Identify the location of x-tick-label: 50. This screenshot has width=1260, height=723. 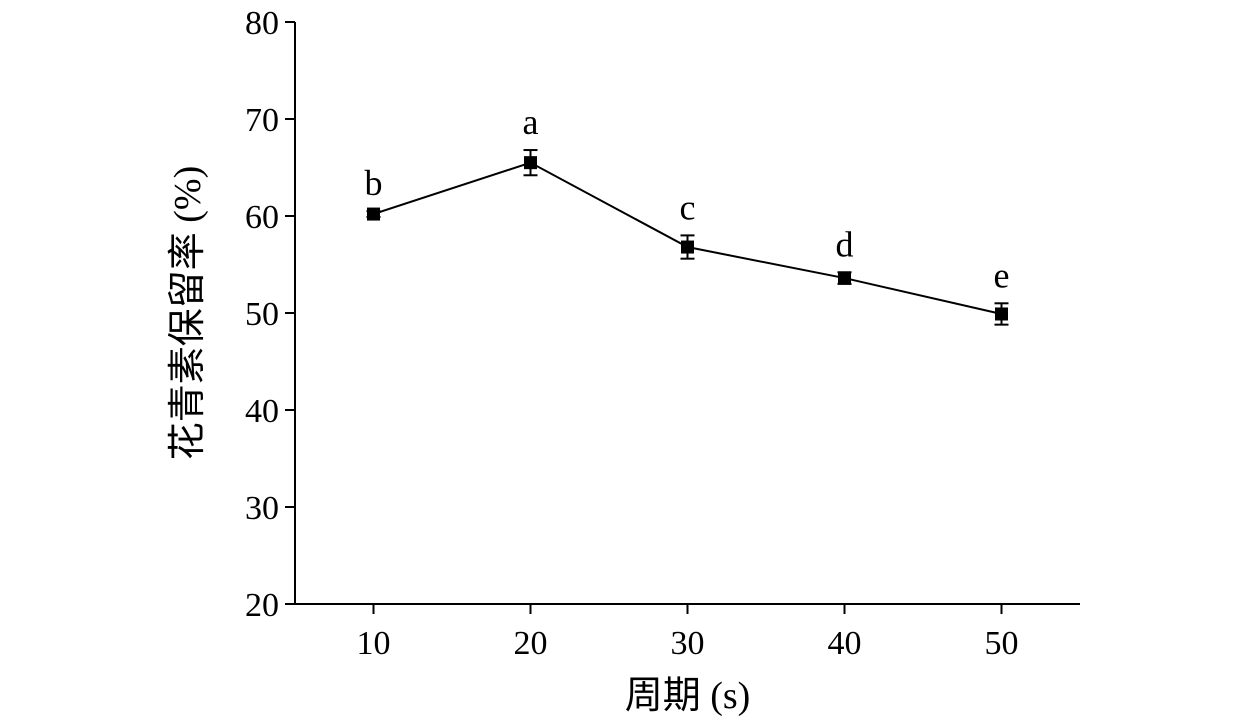
(1002, 643).